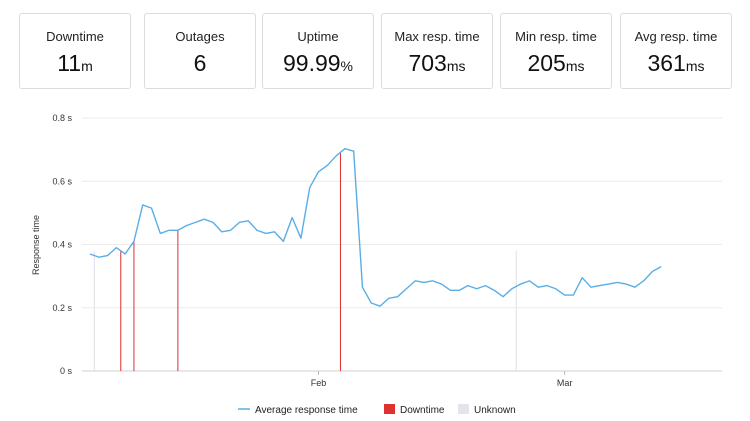 This screenshot has height=421, width=750. Describe the element at coordinates (346, 66) in the screenshot. I see `stat-unit: %` at that location.